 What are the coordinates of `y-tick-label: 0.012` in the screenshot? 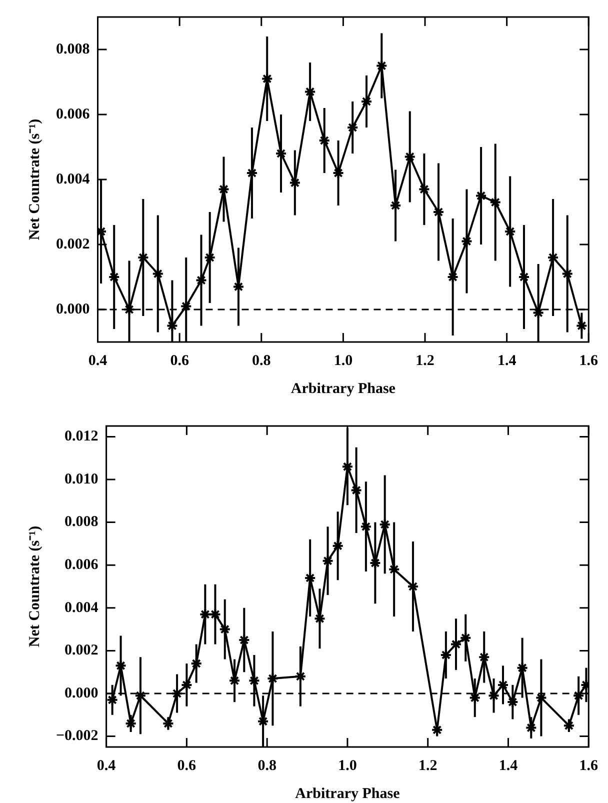 It's located at (81, 436).